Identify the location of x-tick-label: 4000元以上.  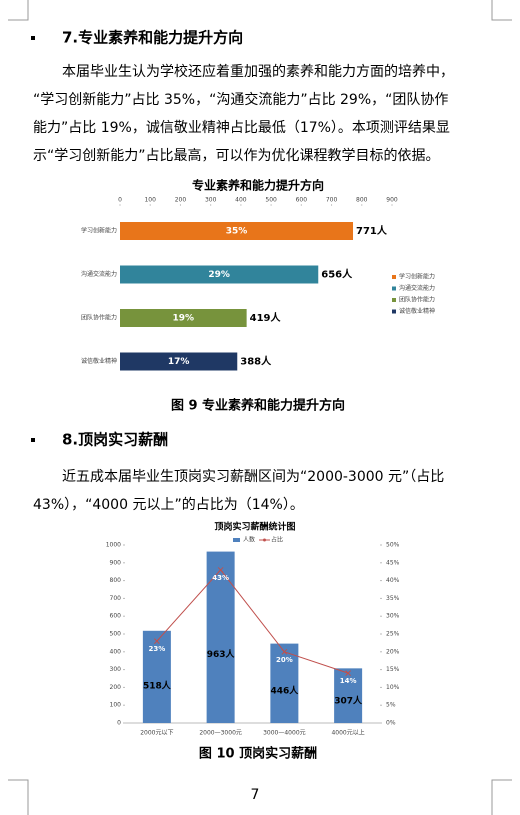
(347, 733).